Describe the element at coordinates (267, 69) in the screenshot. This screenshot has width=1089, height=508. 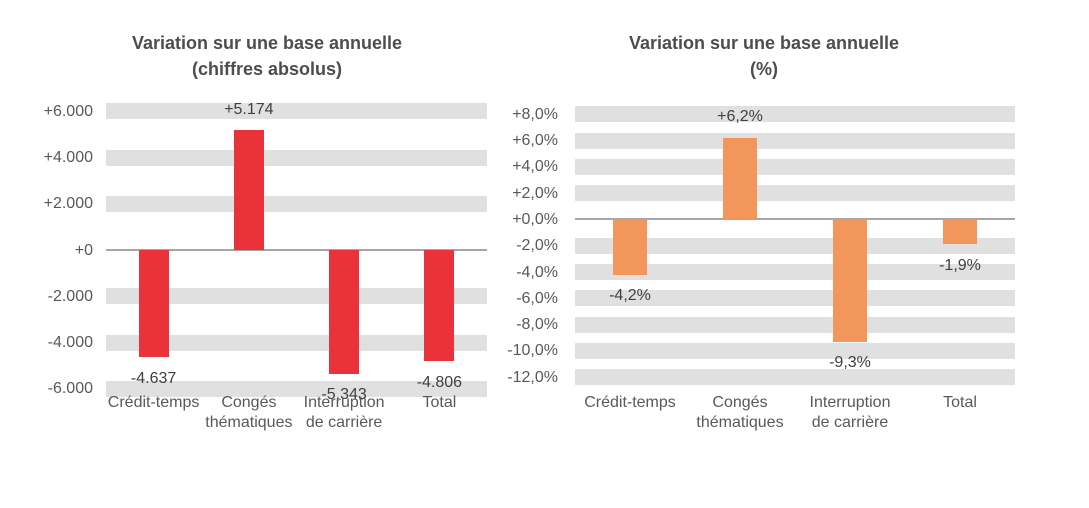
I see `chart-title-line: (chiffres absolus)` at that location.